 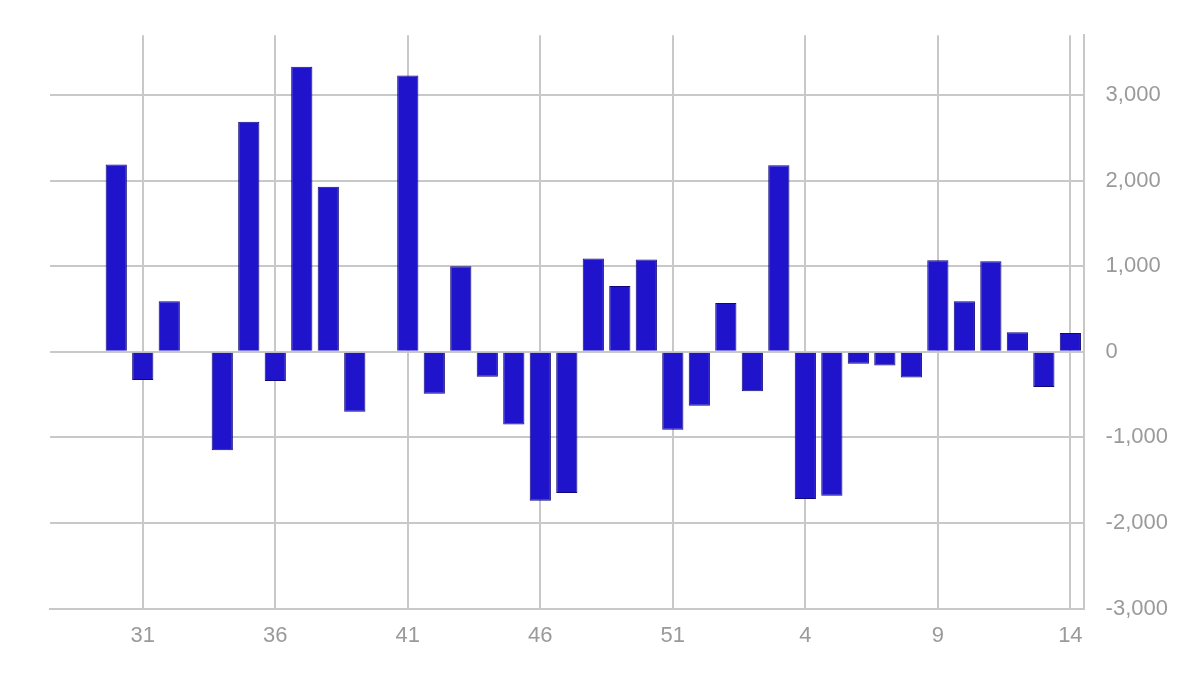 What do you see at coordinates (1137, 607) in the screenshot?
I see `y-tick-label: -3,000` at bounding box center [1137, 607].